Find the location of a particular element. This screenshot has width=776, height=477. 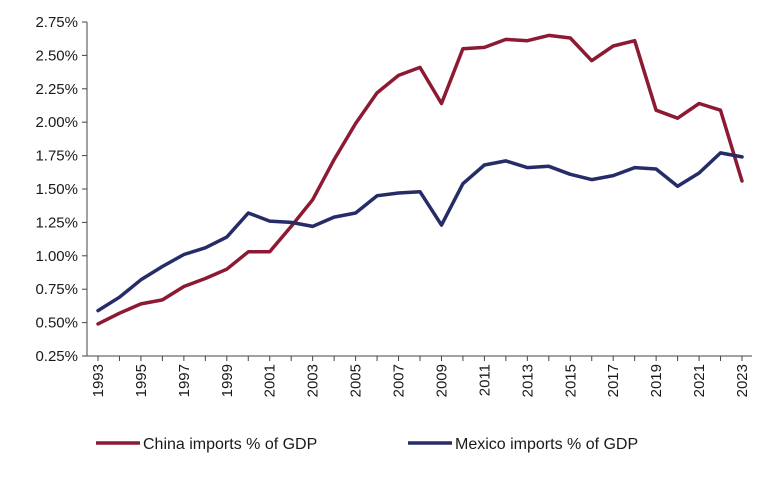

y-tick-label: 1.75% is located at coordinates (56, 156).